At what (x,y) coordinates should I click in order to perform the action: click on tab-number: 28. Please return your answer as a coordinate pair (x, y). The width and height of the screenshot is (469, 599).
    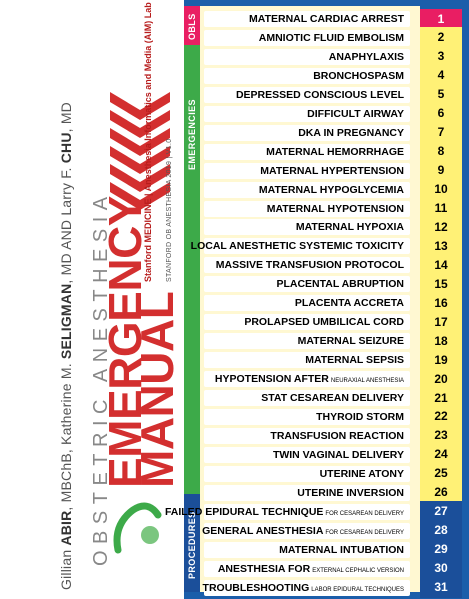
    Looking at the image, I should click on (441, 531).